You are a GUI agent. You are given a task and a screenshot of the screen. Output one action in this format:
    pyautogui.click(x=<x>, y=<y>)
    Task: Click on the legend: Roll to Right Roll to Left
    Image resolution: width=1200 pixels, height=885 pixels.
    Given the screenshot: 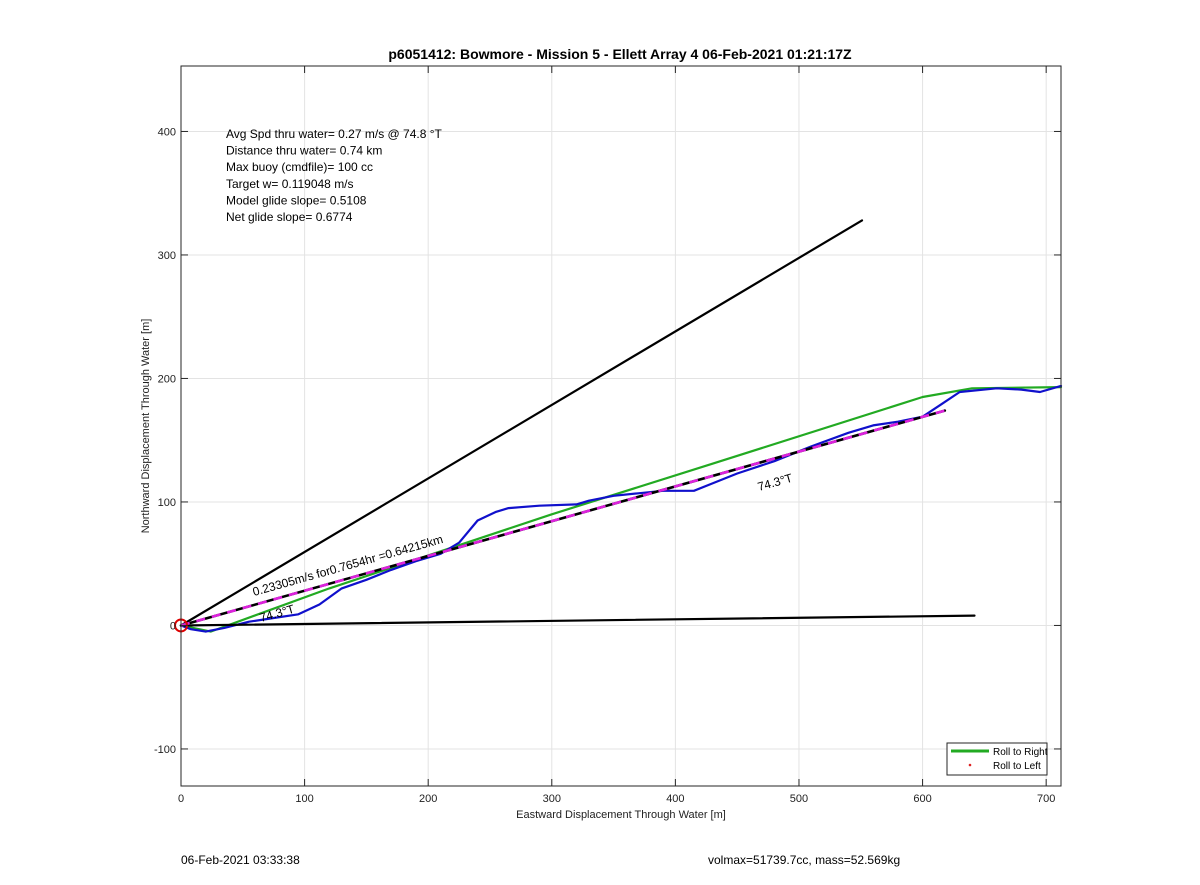 What is the action you would take?
    pyautogui.click(x=997, y=759)
    